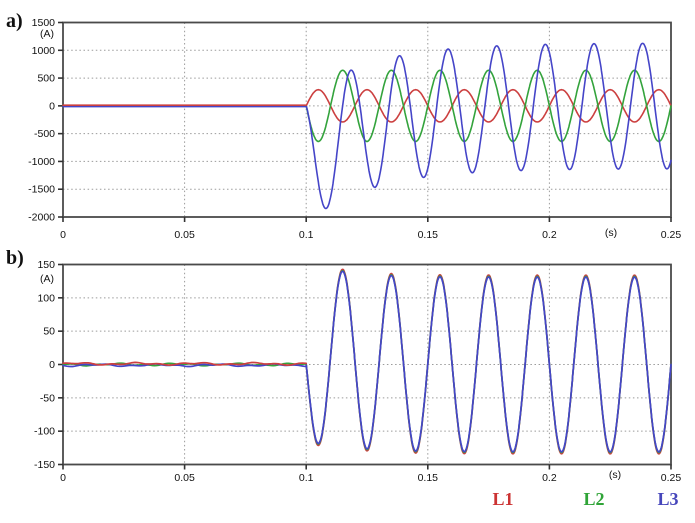 This screenshot has width=695, height=523. I want to click on y-tick-label: 100, so click(46, 298).